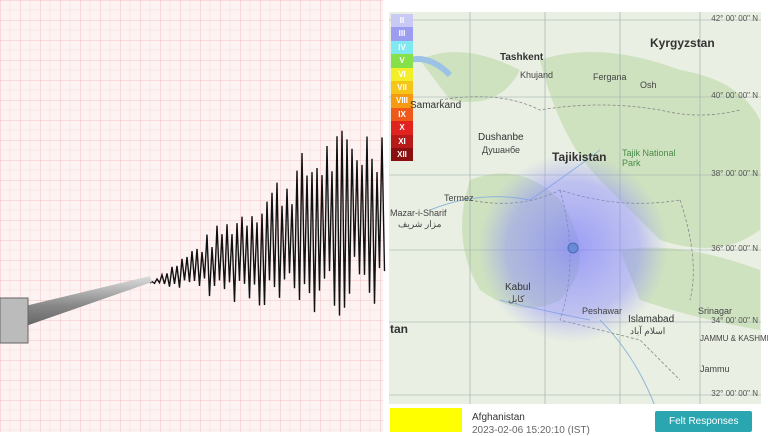  Describe the element at coordinates (402, 114) in the screenshot. I see `legend-item: IX` at that location.